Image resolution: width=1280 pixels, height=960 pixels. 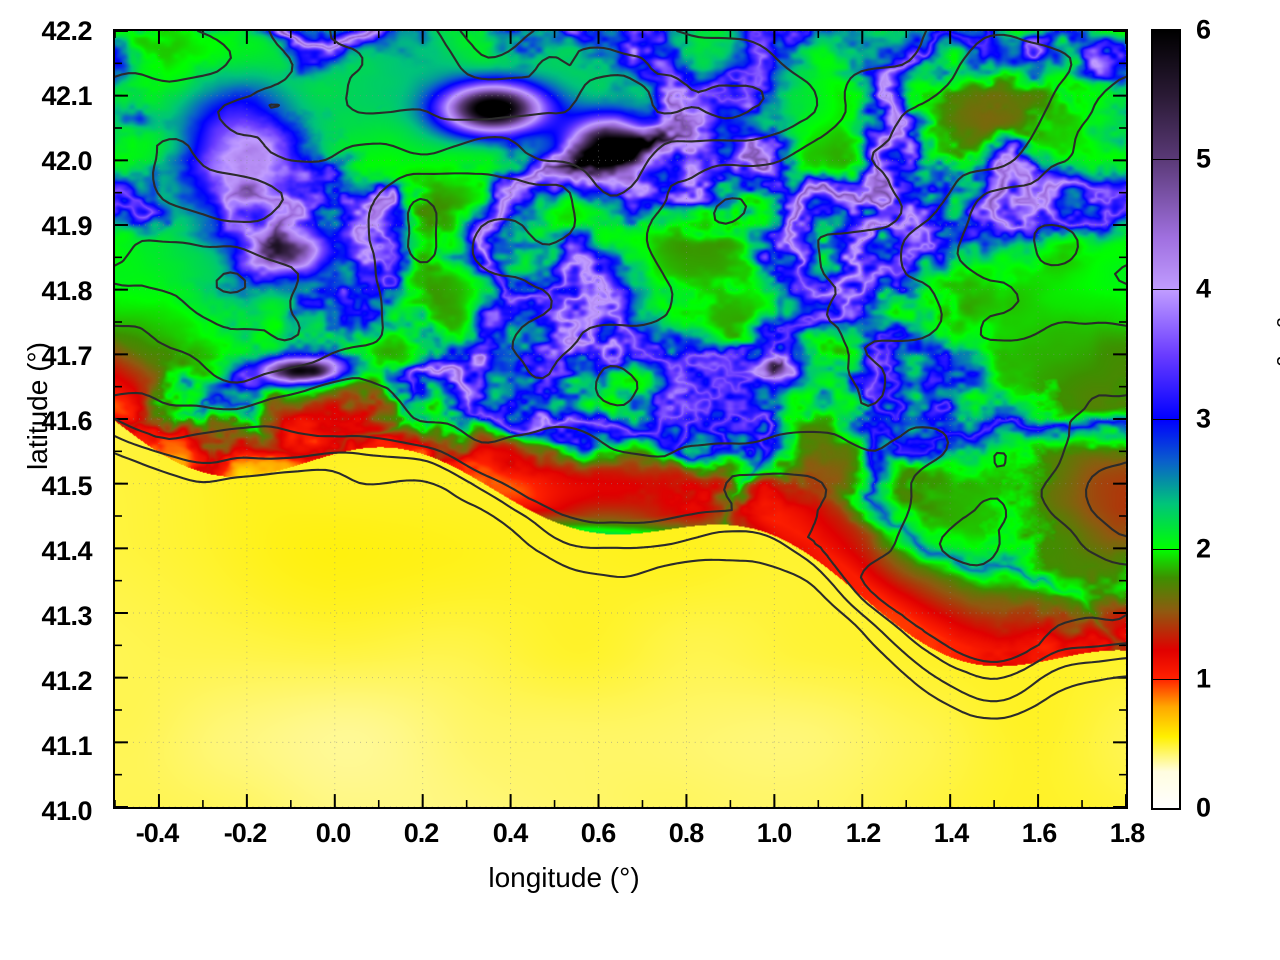 What do you see at coordinates (951, 833) in the screenshot?
I see `x-tick-label: 1.4` at bounding box center [951, 833].